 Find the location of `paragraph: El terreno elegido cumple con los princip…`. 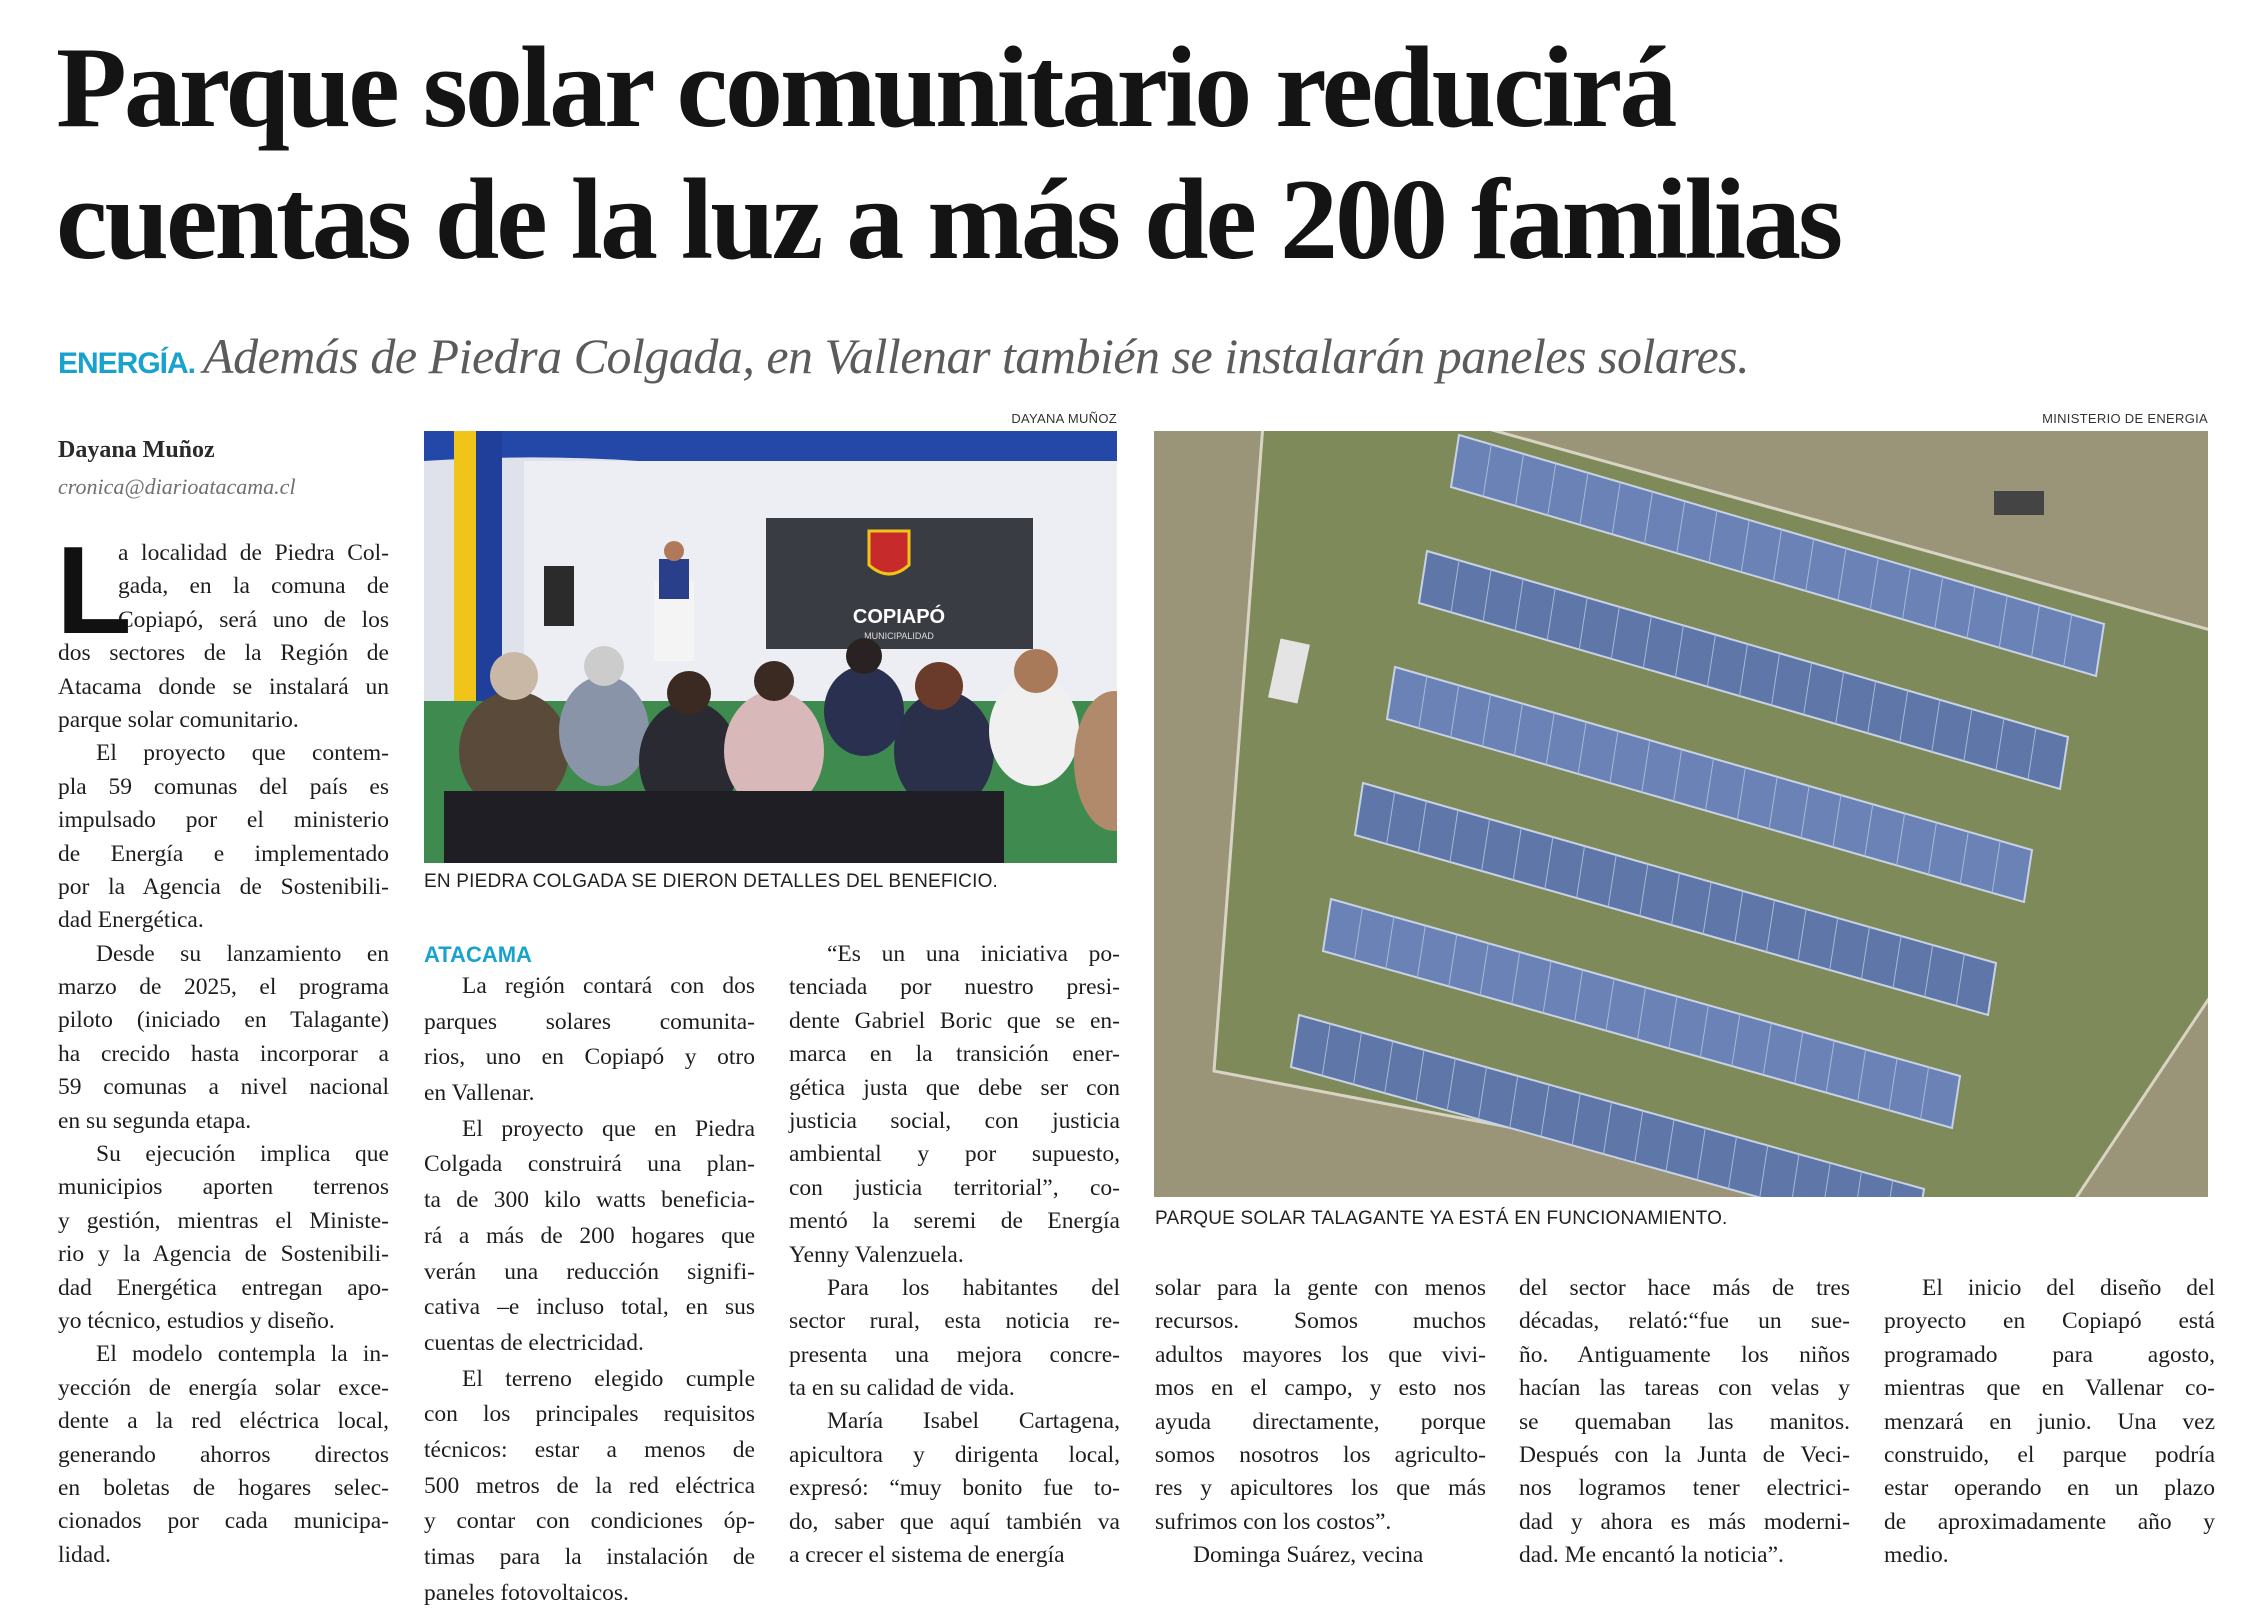

paragraph: El terreno elegido cumple con los princip… is located at coordinates (589, 1486).